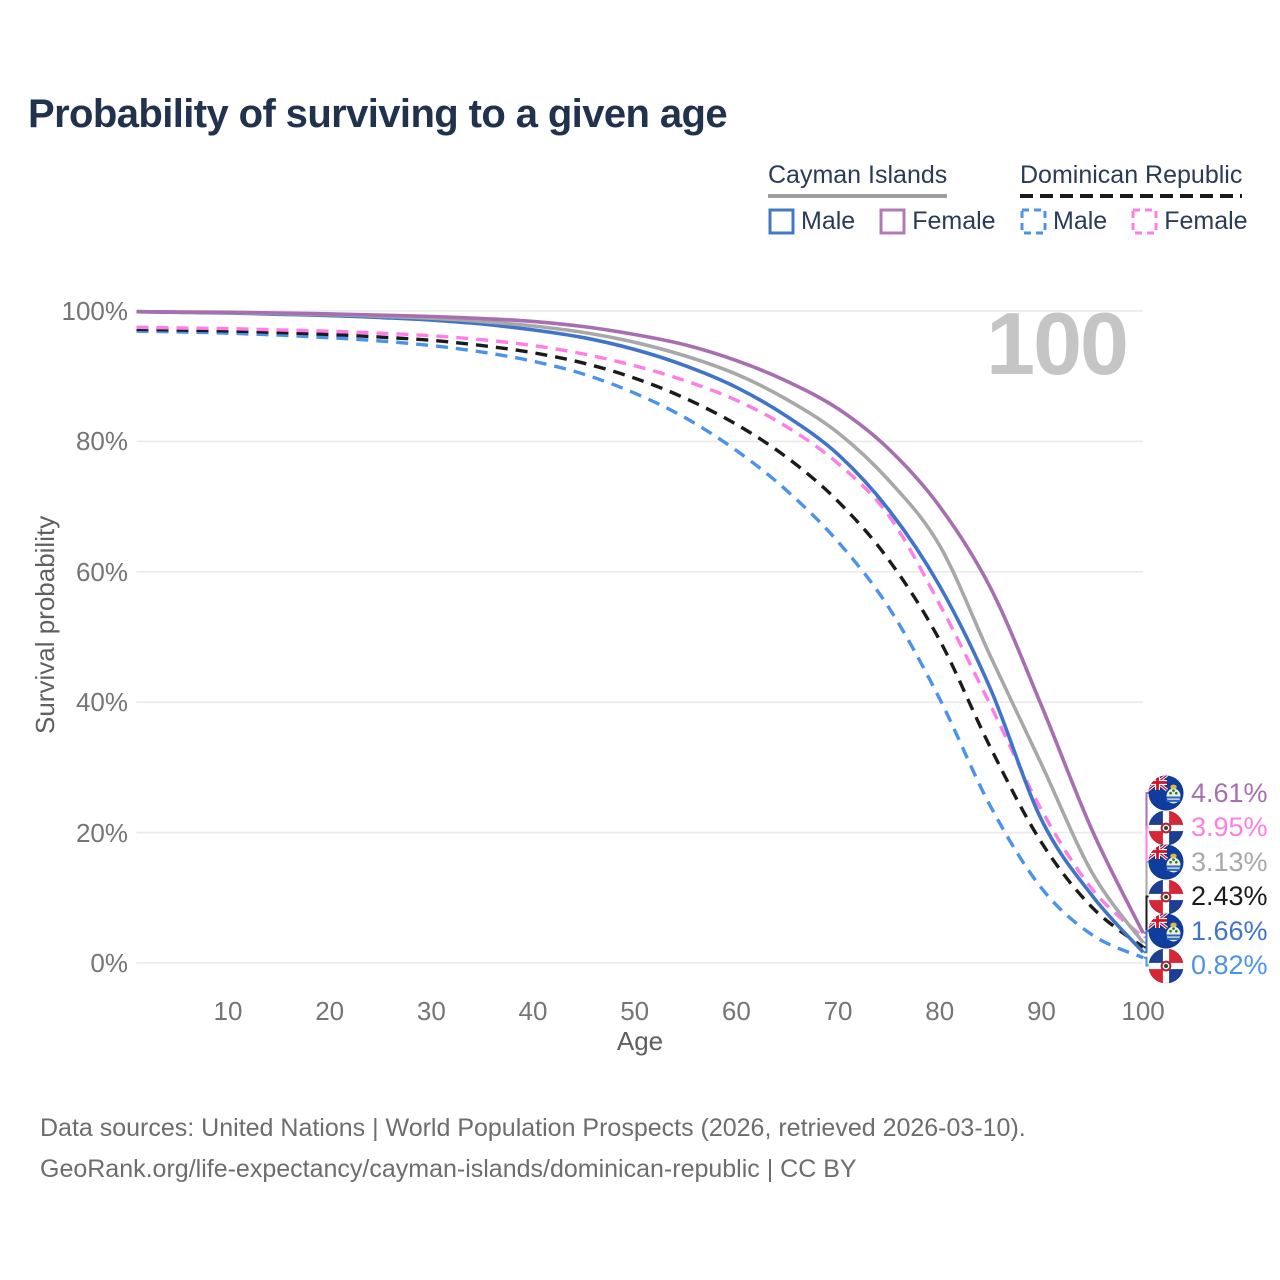 This screenshot has width=1280, height=1280. I want to click on x-tick-80: 80, so click(940, 1011).